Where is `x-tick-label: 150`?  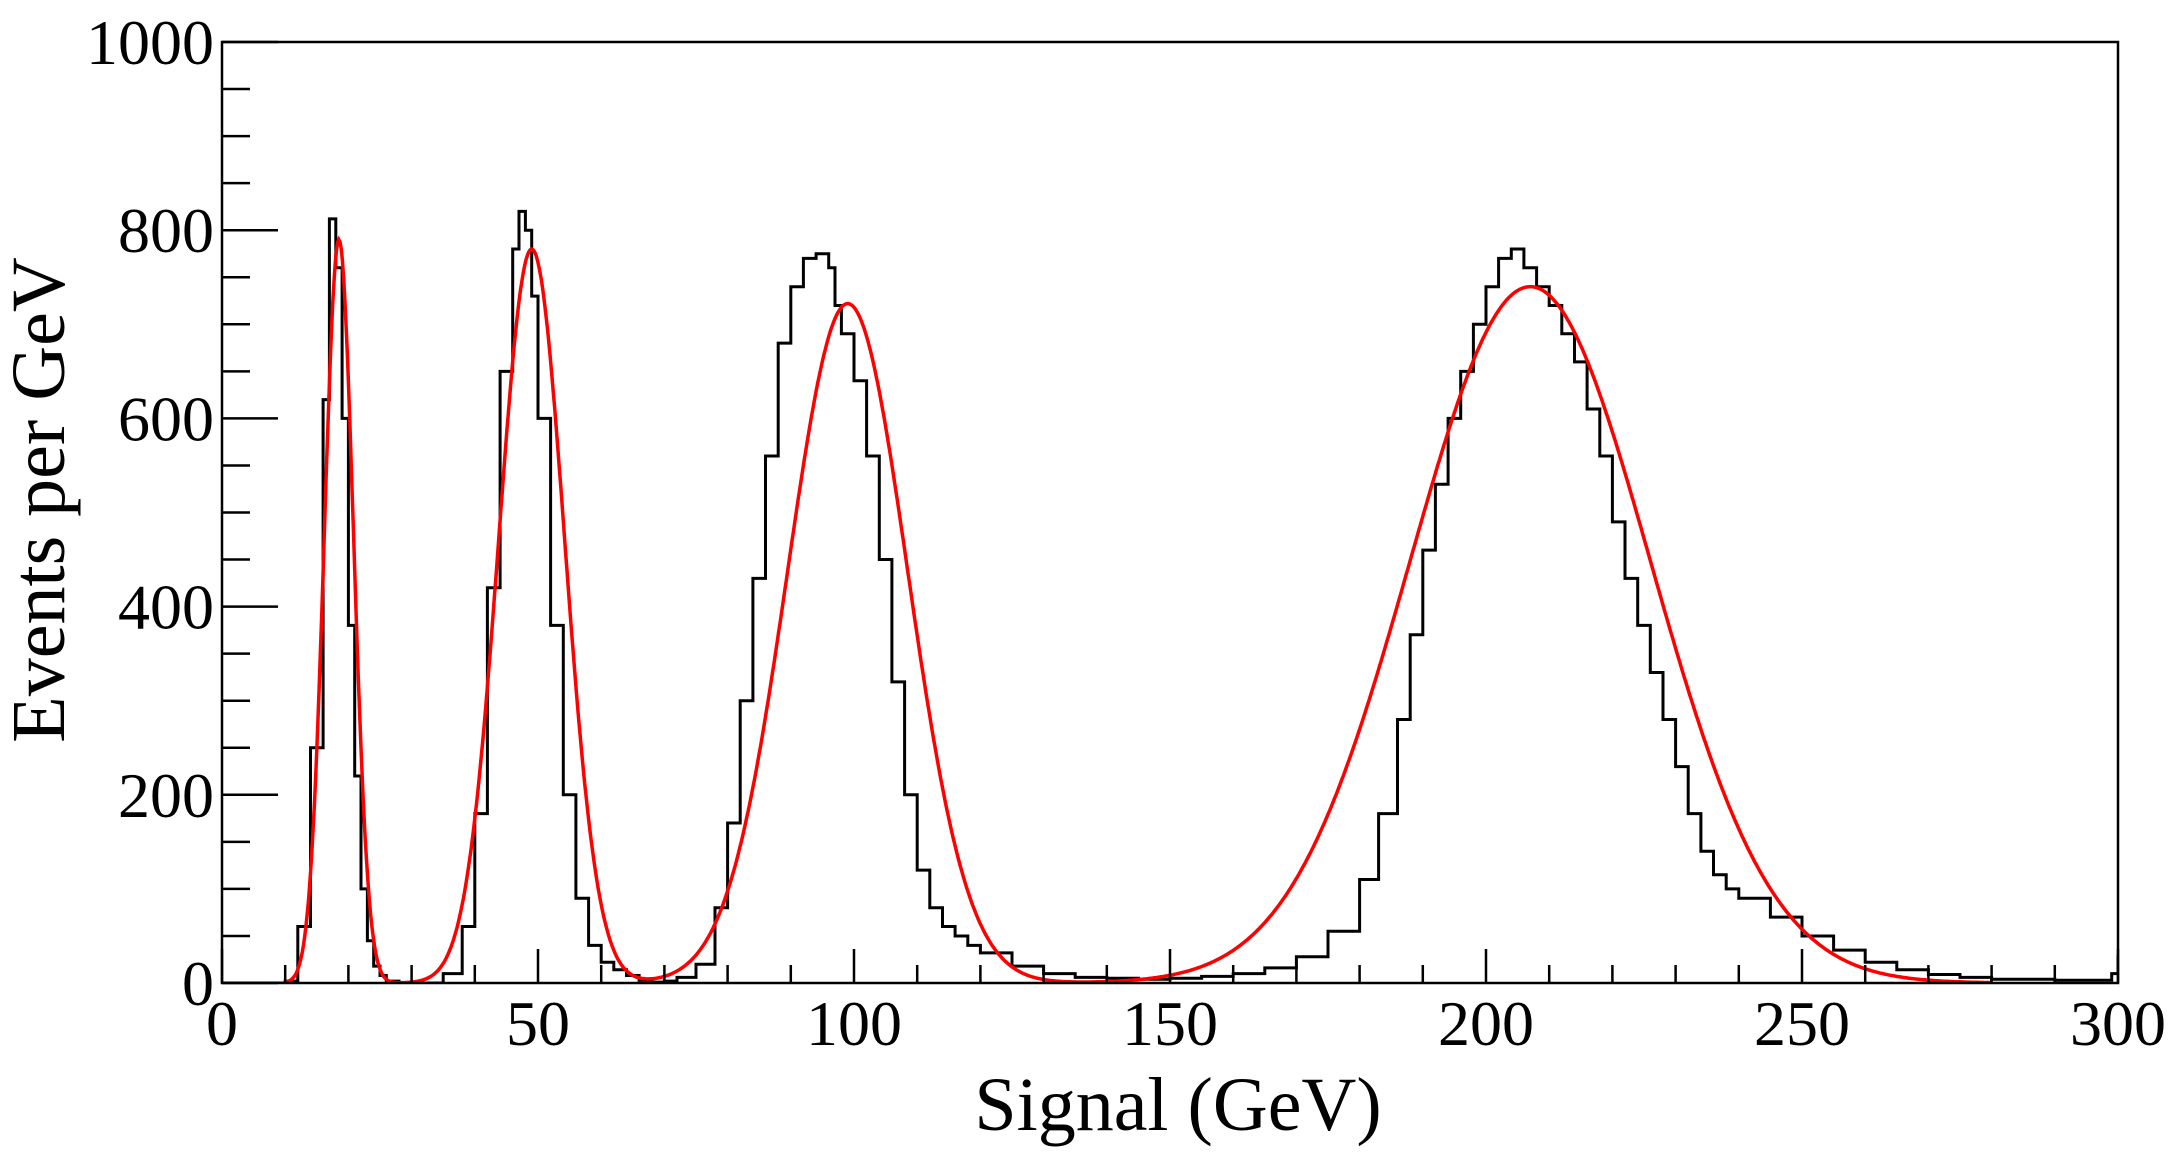 x-tick-label: 150 is located at coordinates (1170, 1023).